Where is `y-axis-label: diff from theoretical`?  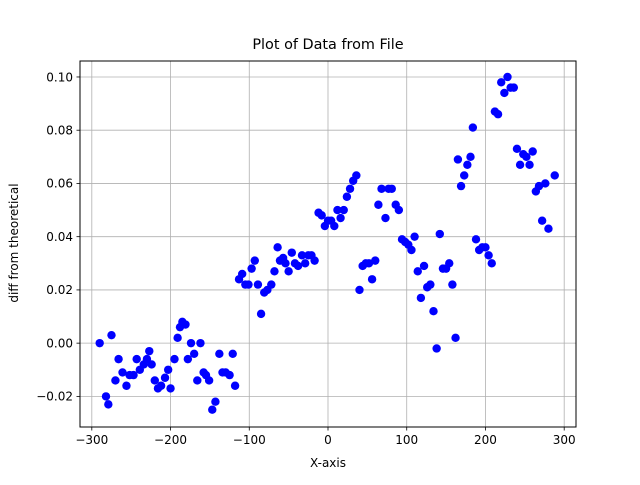
y-axis-label: diff from theoretical is located at coordinates (14, 242).